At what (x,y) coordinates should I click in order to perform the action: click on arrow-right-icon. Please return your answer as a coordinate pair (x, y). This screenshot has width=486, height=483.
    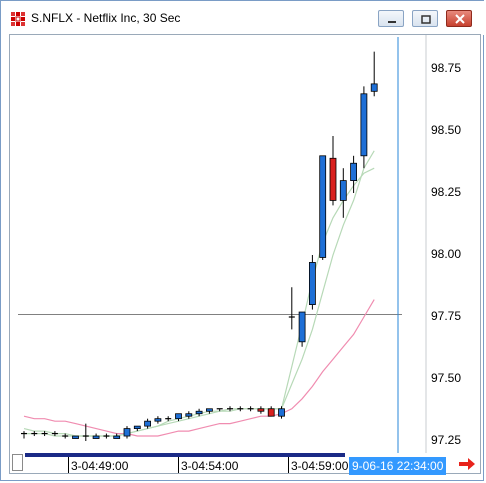
    Looking at the image, I should click on (467, 464).